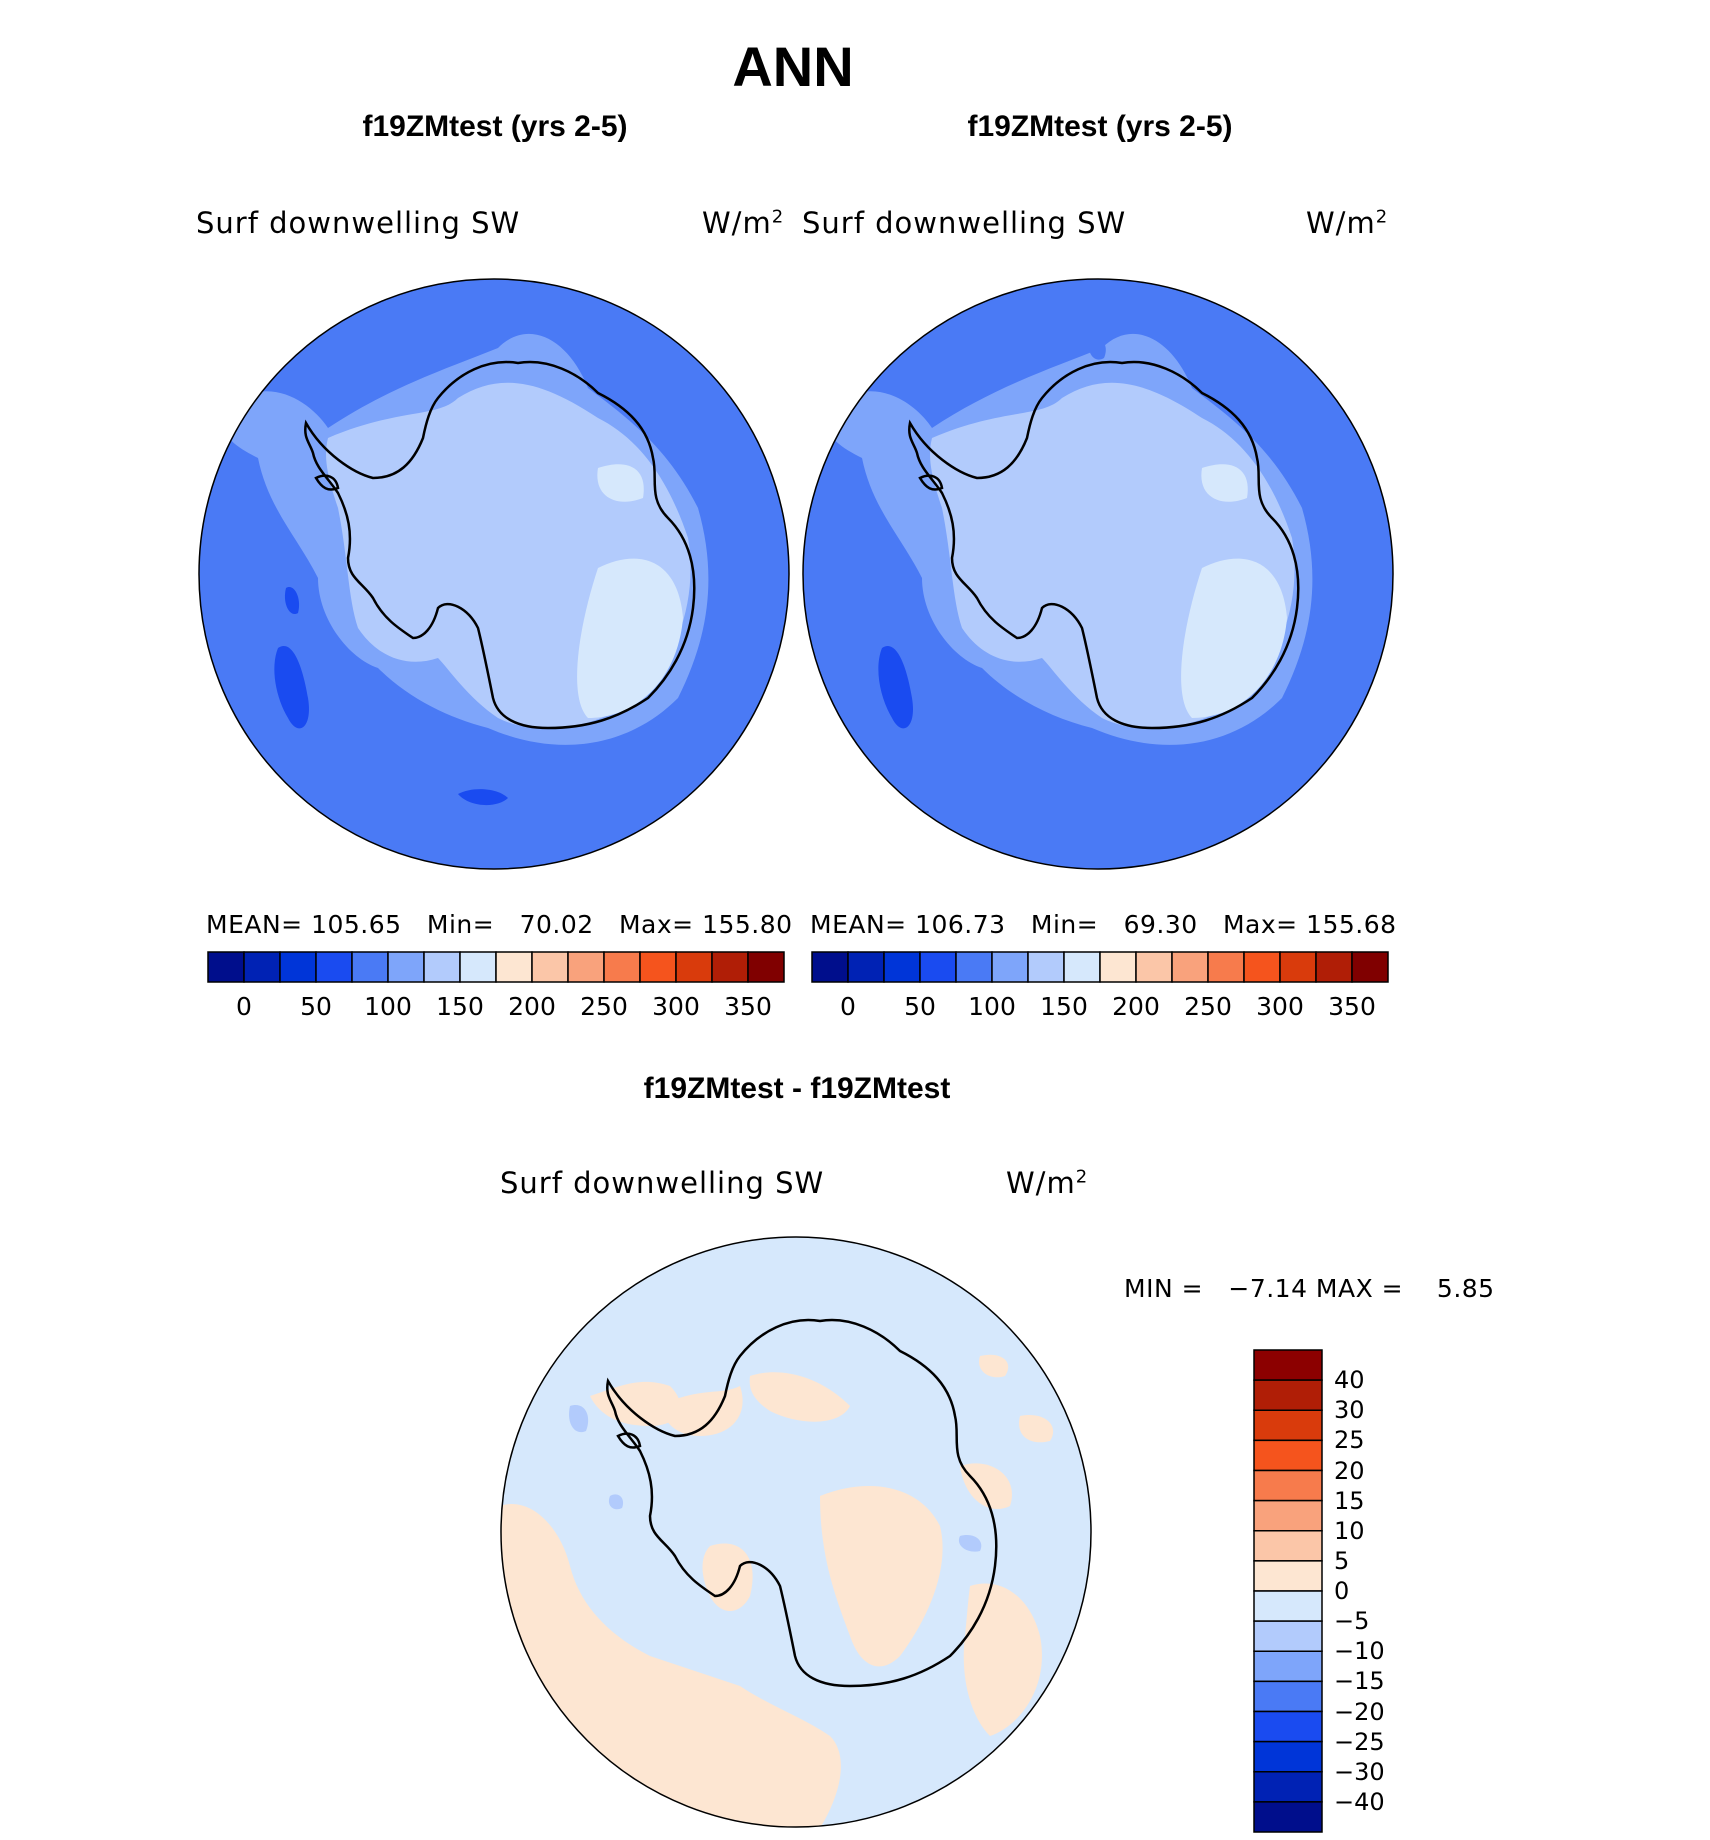  What do you see at coordinates (1359, 1741) in the screenshot?
I see `diff-colorbar-tick-label: −25` at bounding box center [1359, 1741].